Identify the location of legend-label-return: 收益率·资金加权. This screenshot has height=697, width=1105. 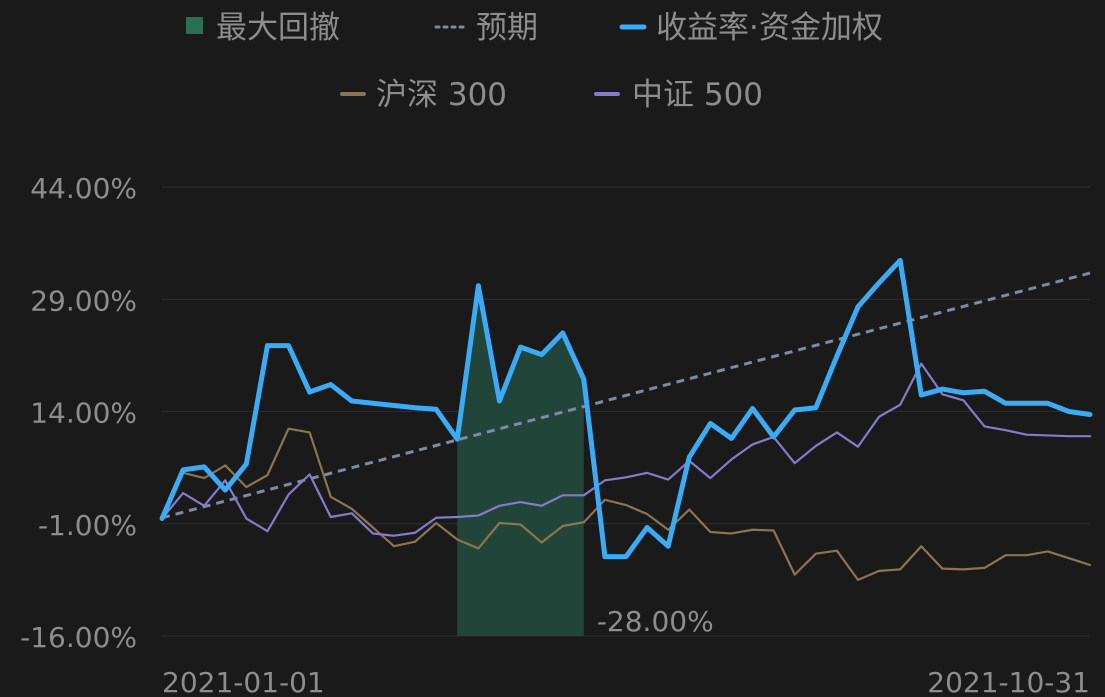
(769, 28).